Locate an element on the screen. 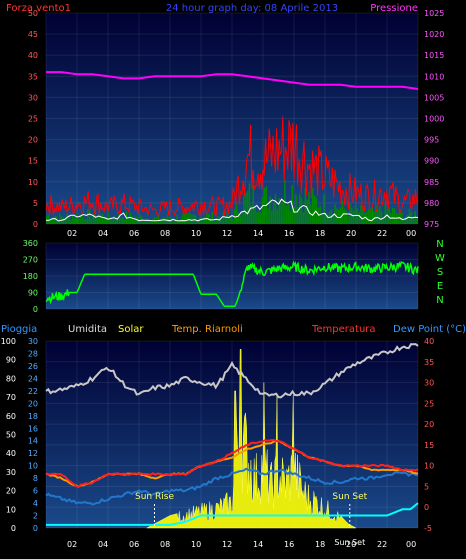 The image size is (466, 559). pressure-y-tick: 975 is located at coordinates (431, 224).